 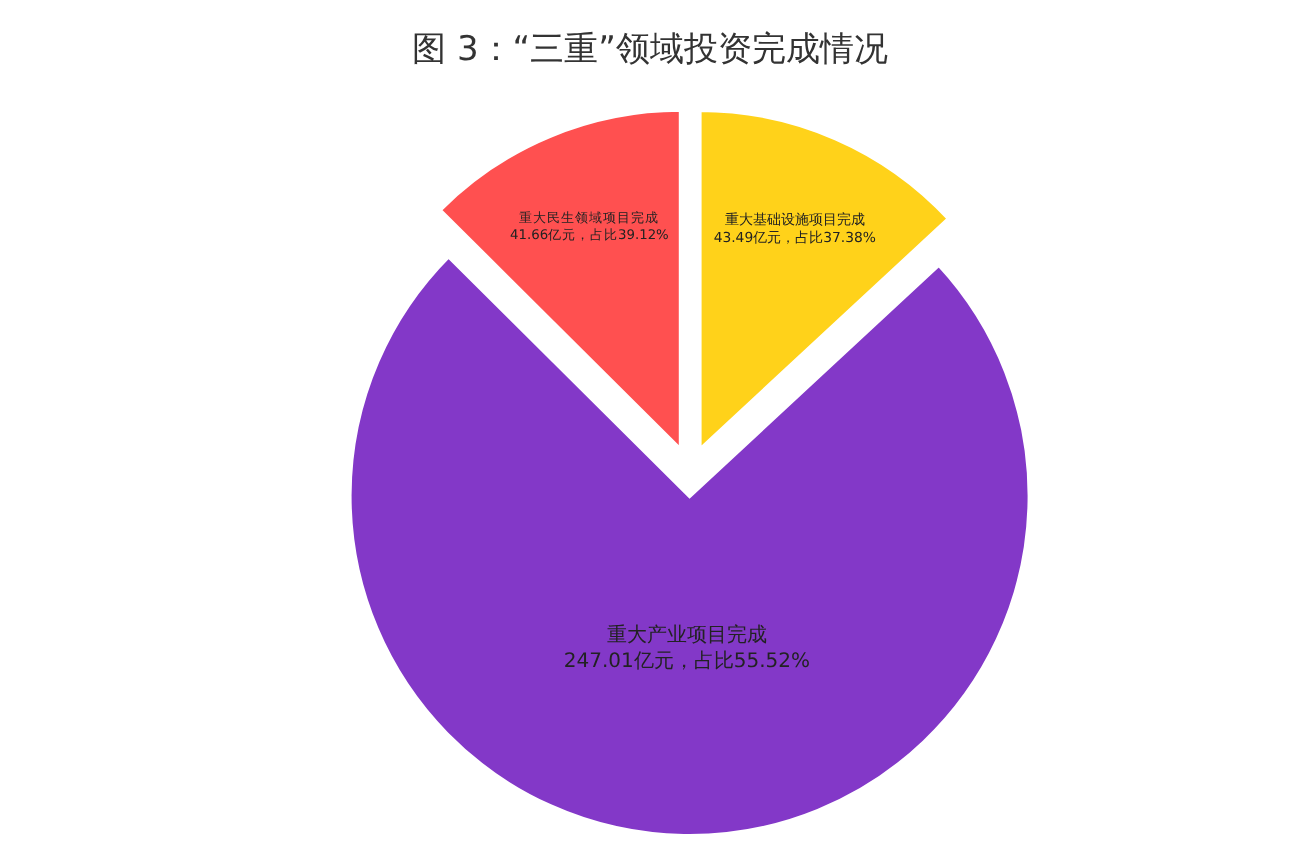 What do you see at coordinates (650, 50) in the screenshot?
I see `title: 图 3：“三重”领域投资完成情况` at bounding box center [650, 50].